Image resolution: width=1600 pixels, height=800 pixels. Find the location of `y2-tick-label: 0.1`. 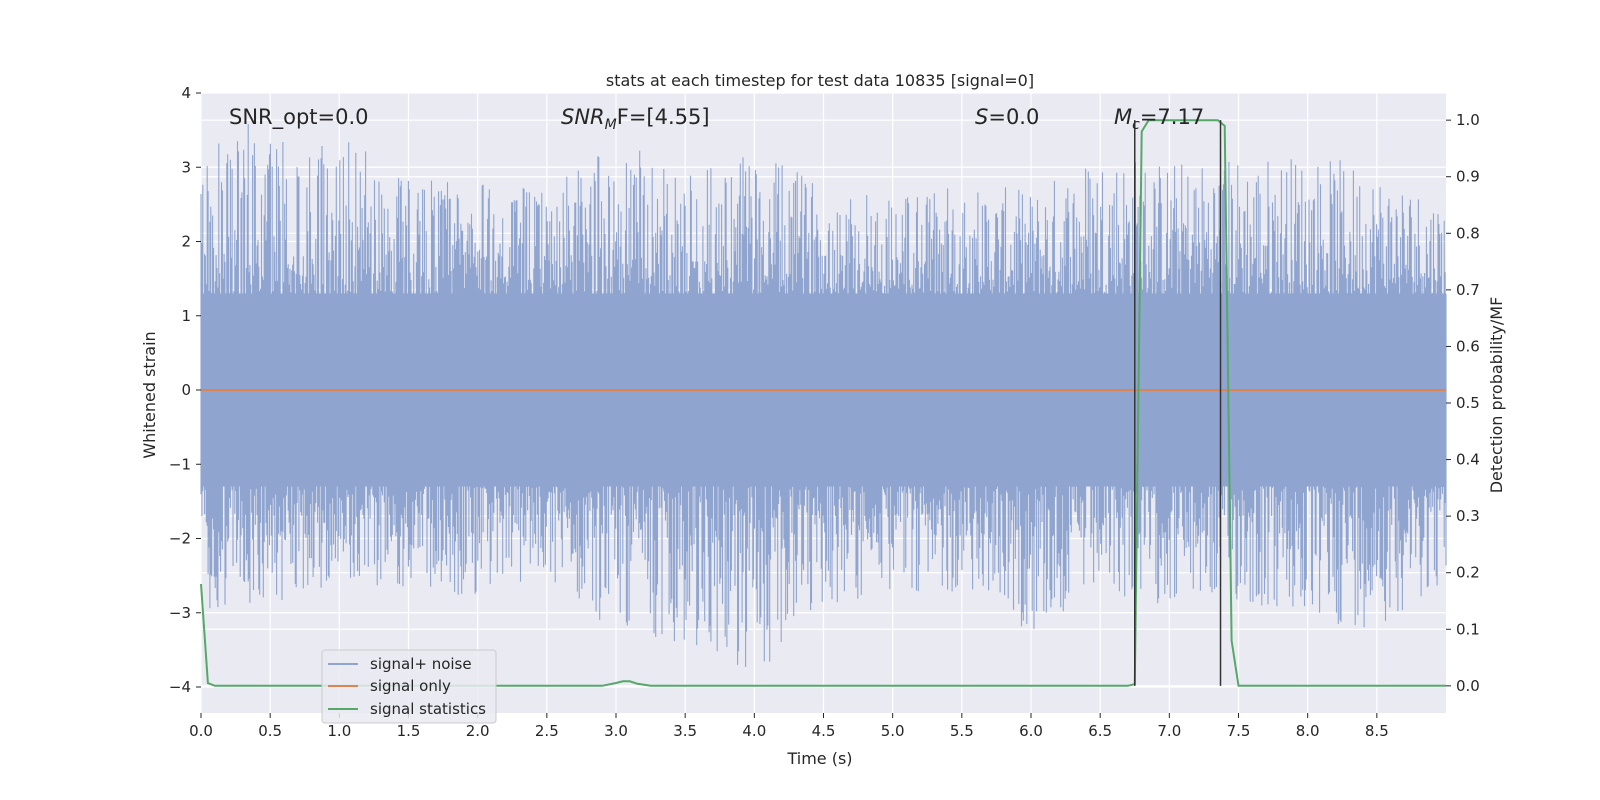

y2-tick-label: 0.1 is located at coordinates (1468, 629).